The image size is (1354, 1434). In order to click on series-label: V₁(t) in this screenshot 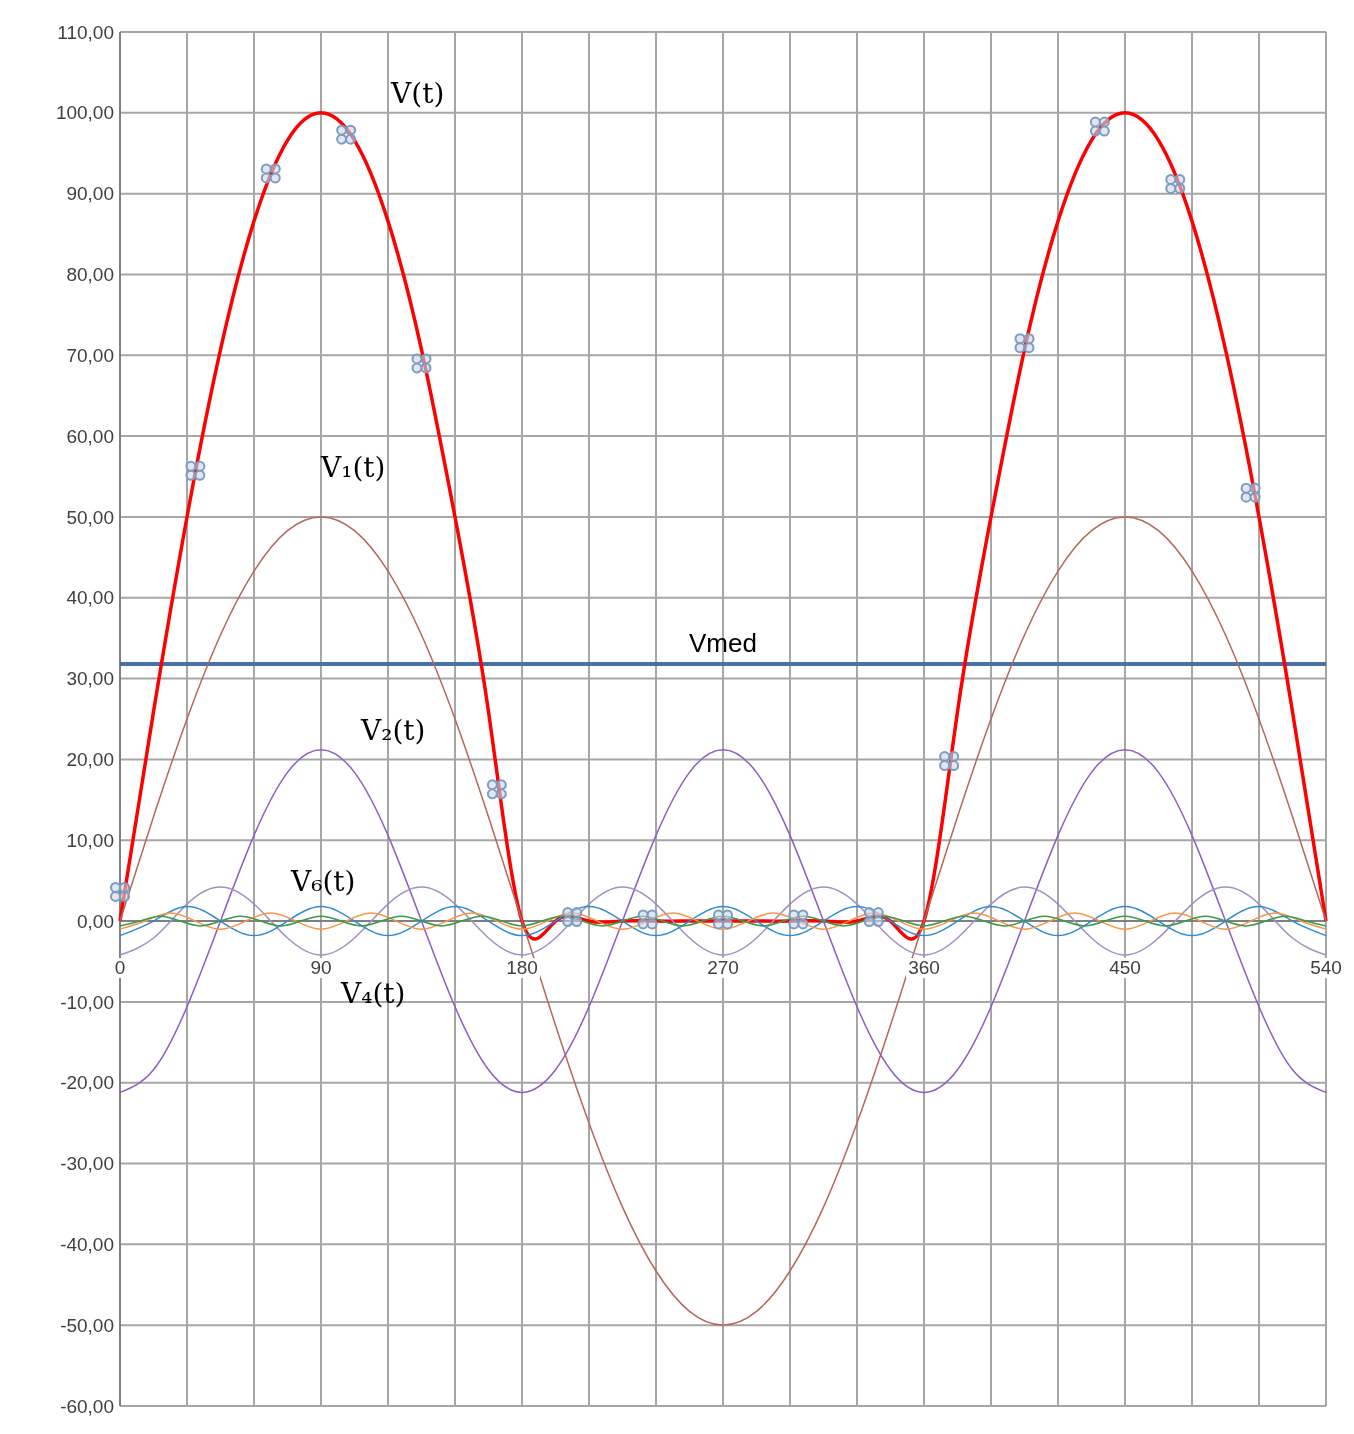, I will do `click(353, 467)`.